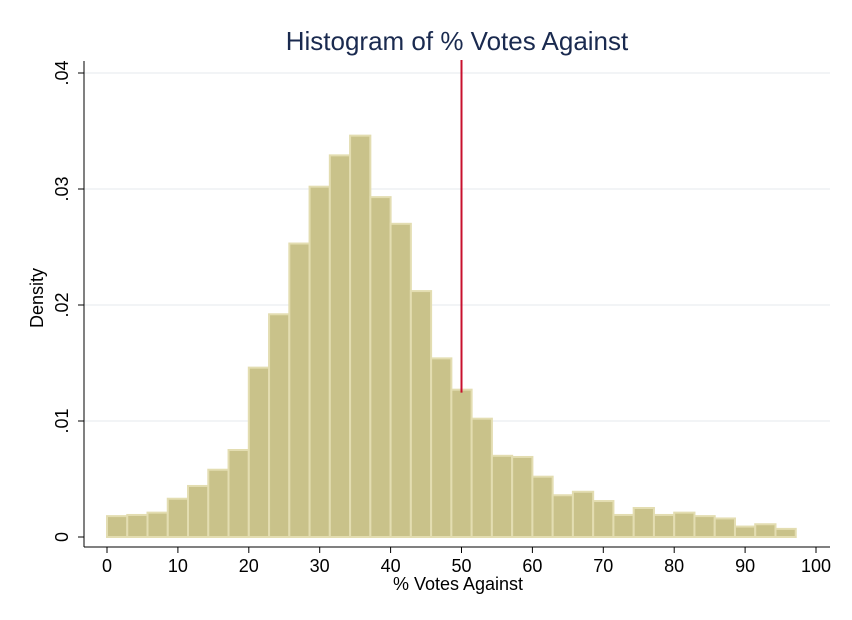  What do you see at coordinates (107, 566) in the screenshot?
I see `x-tick-label-0: 0` at bounding box center [107, 566].